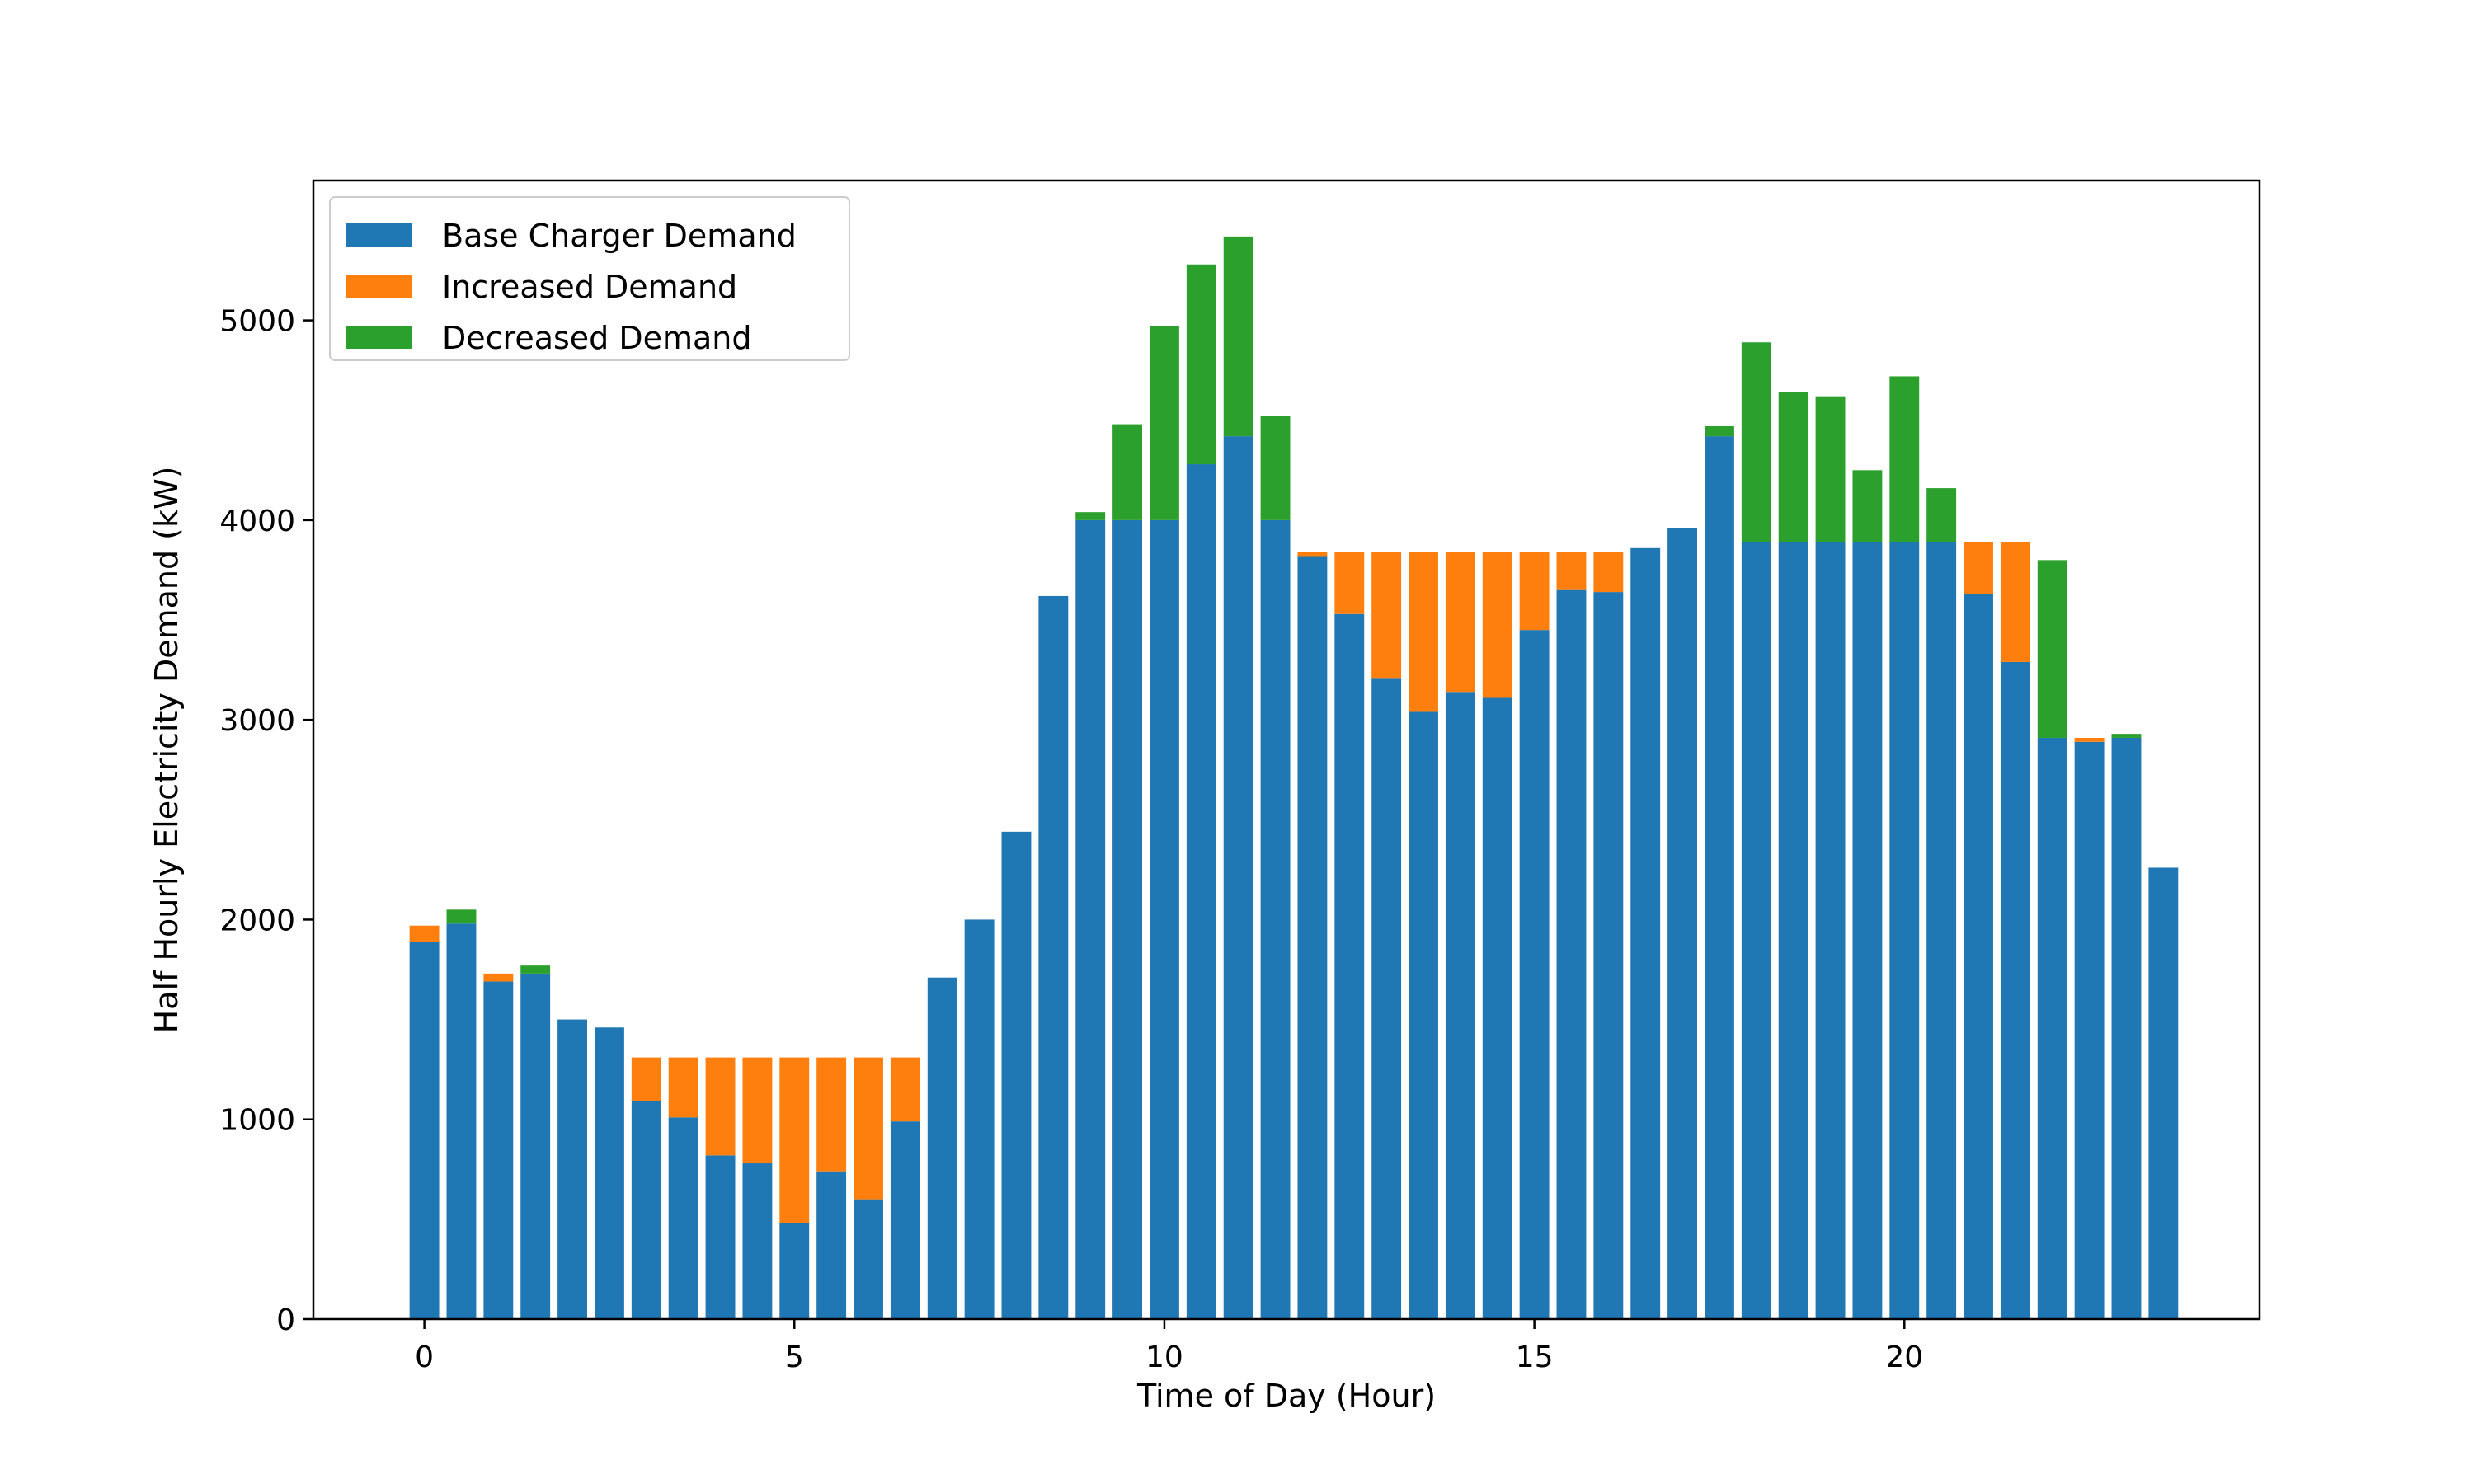 This screenshot has height=1484, width=2474. Describe the element at coordinates (1286, 1396) in the screenshot. I see `x-axis-label: Time of Day (Hour)` at that location.